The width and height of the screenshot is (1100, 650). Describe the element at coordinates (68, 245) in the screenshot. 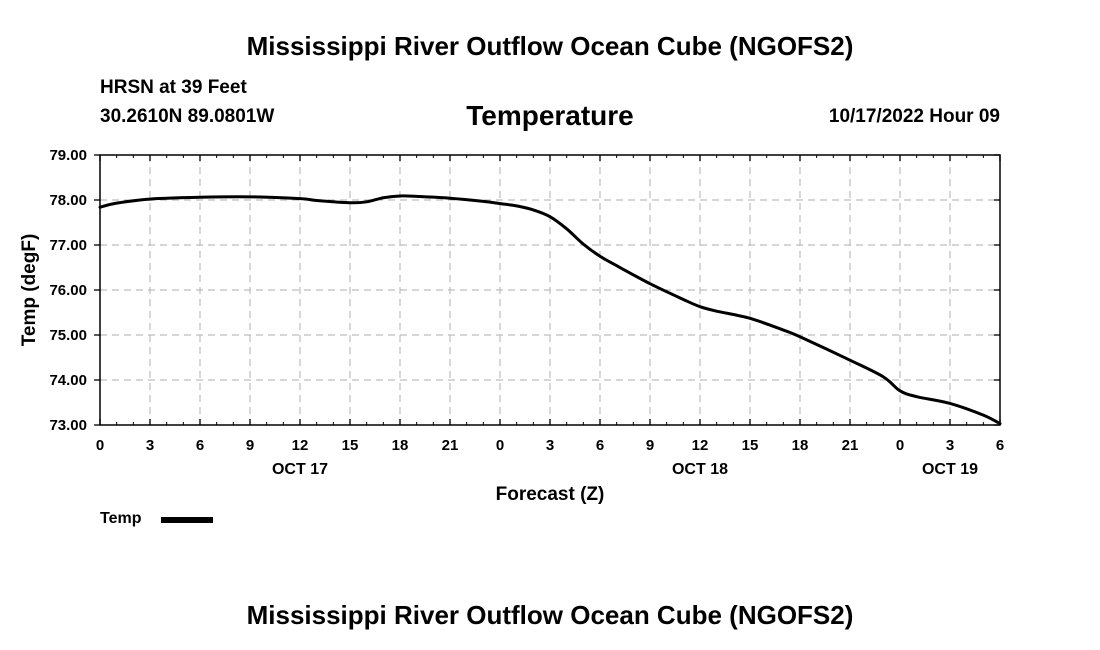

I see `y-tick-label: 77.00` at that location.